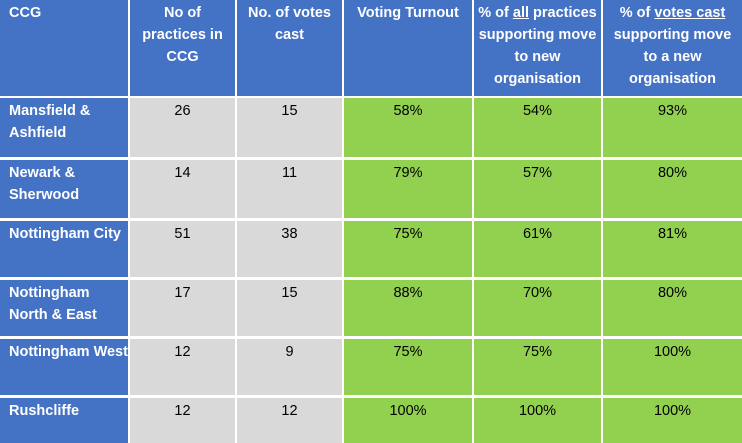 The image size is (742, 443). Describe the element at coordinates (537, 420) in the screenshot. I see `cell-pct-all-practices: 100%` at that location.